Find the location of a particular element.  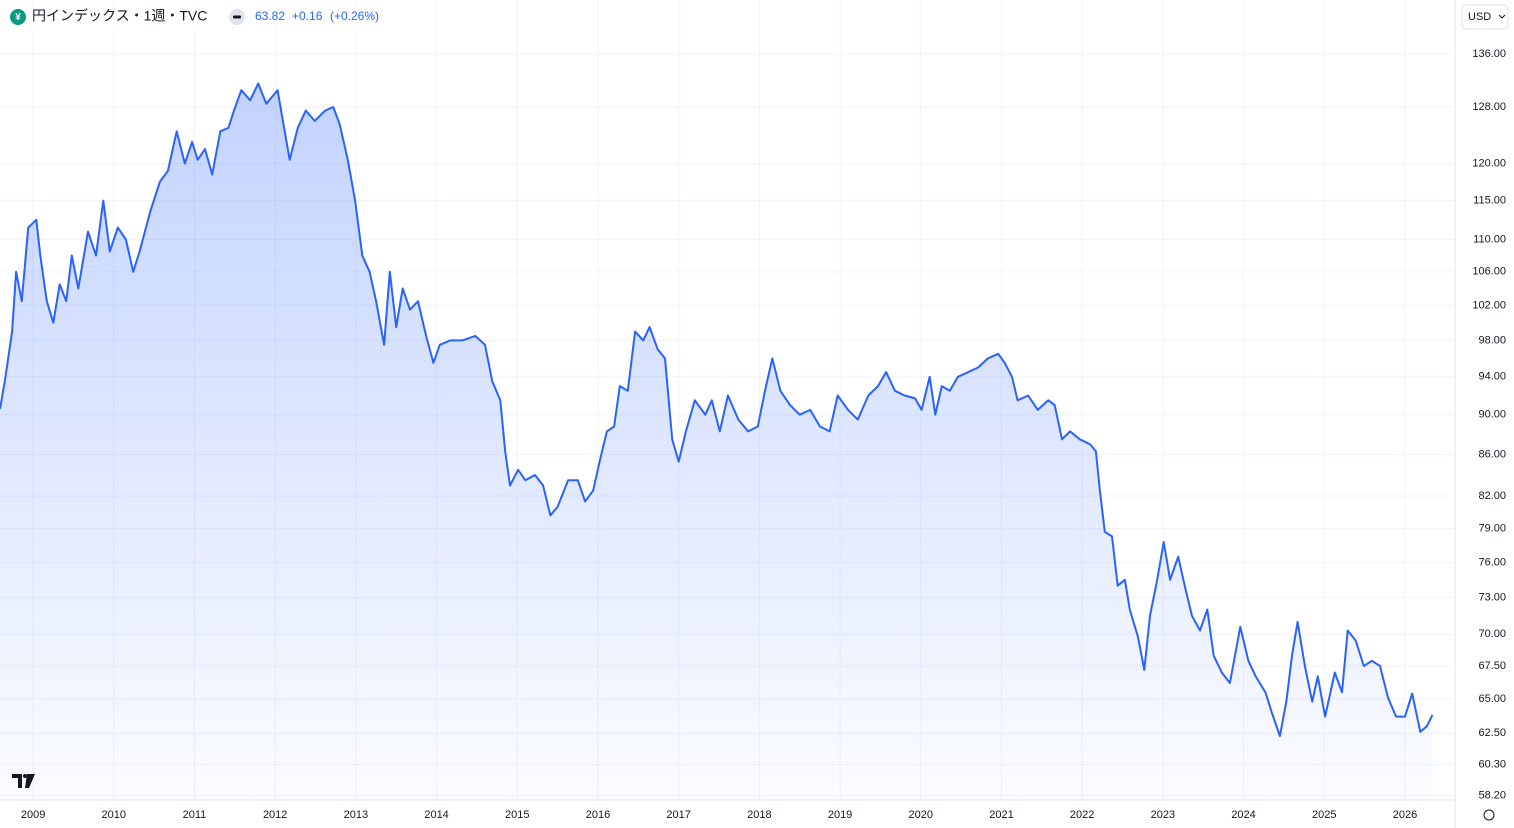

logo-shape is located at coordinates (23, 781).